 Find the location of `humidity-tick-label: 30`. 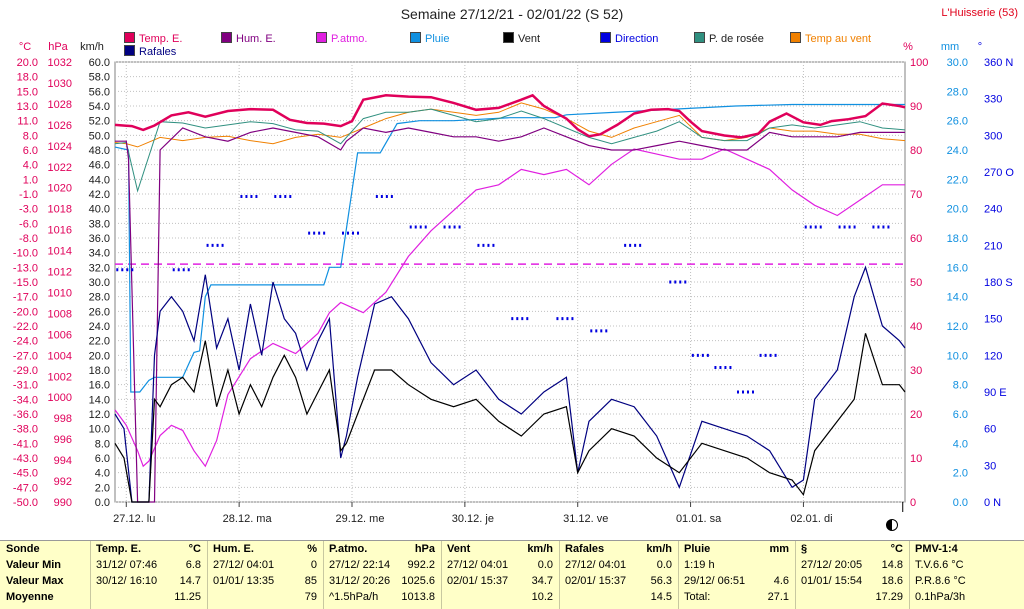

humidity-tick-label: 30 is located at coordinates (916, 371).